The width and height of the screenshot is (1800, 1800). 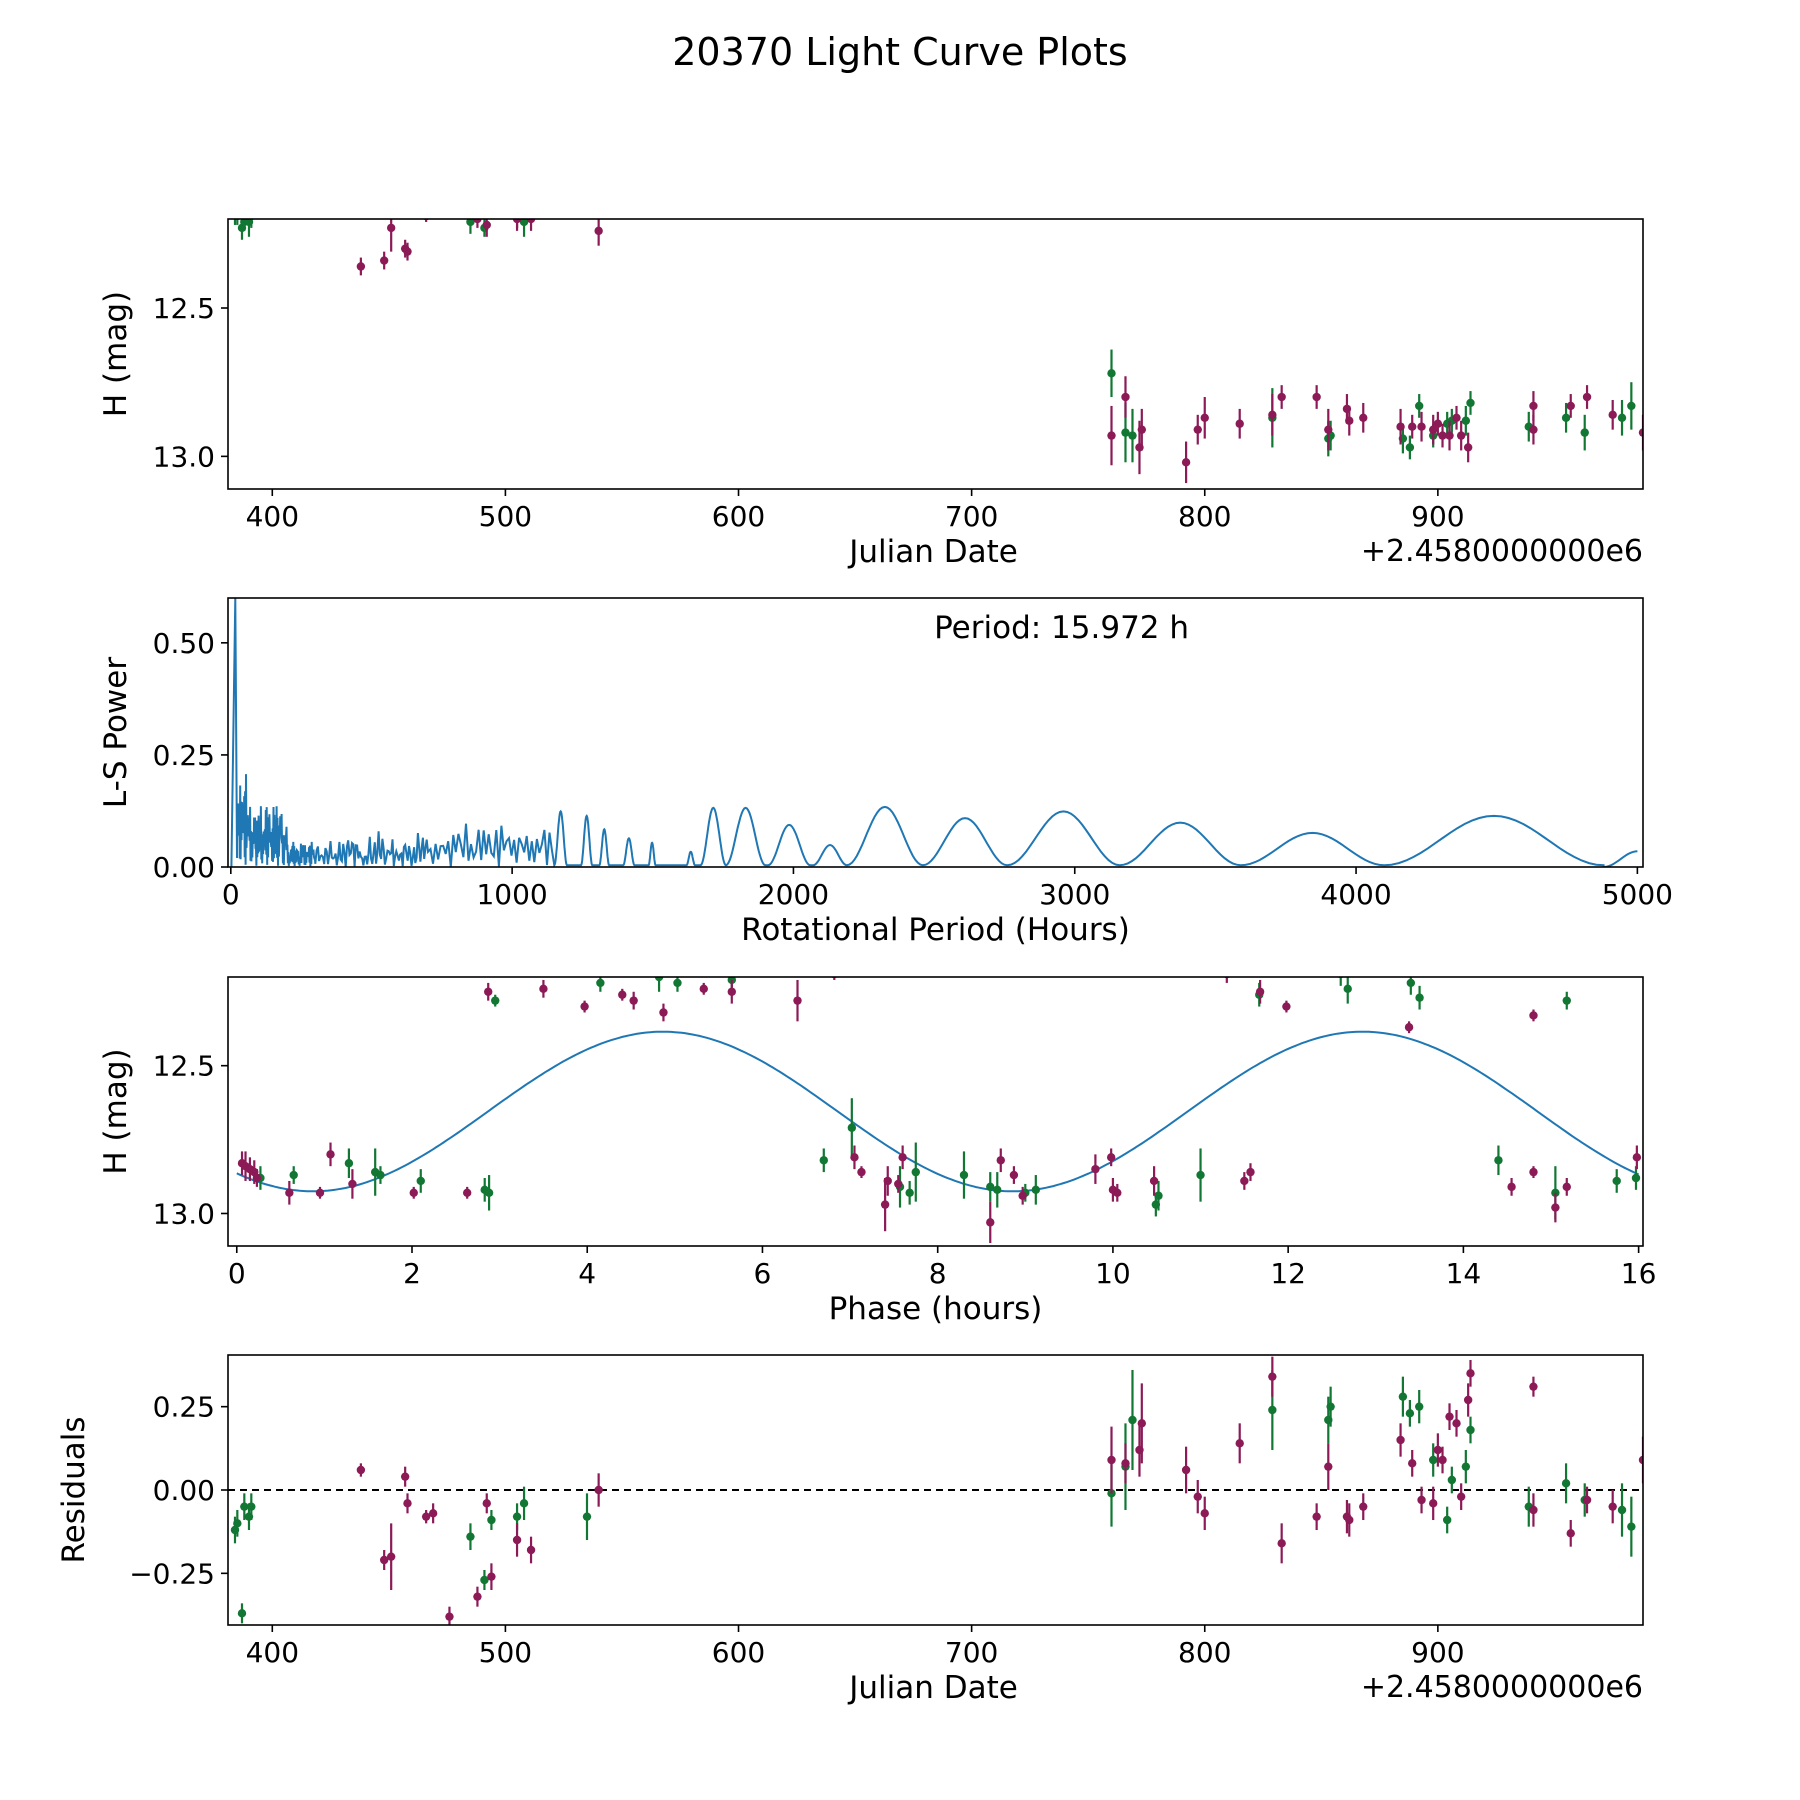 I want to click on y-axis-label: L-S Power, so click(x=116, y=732).